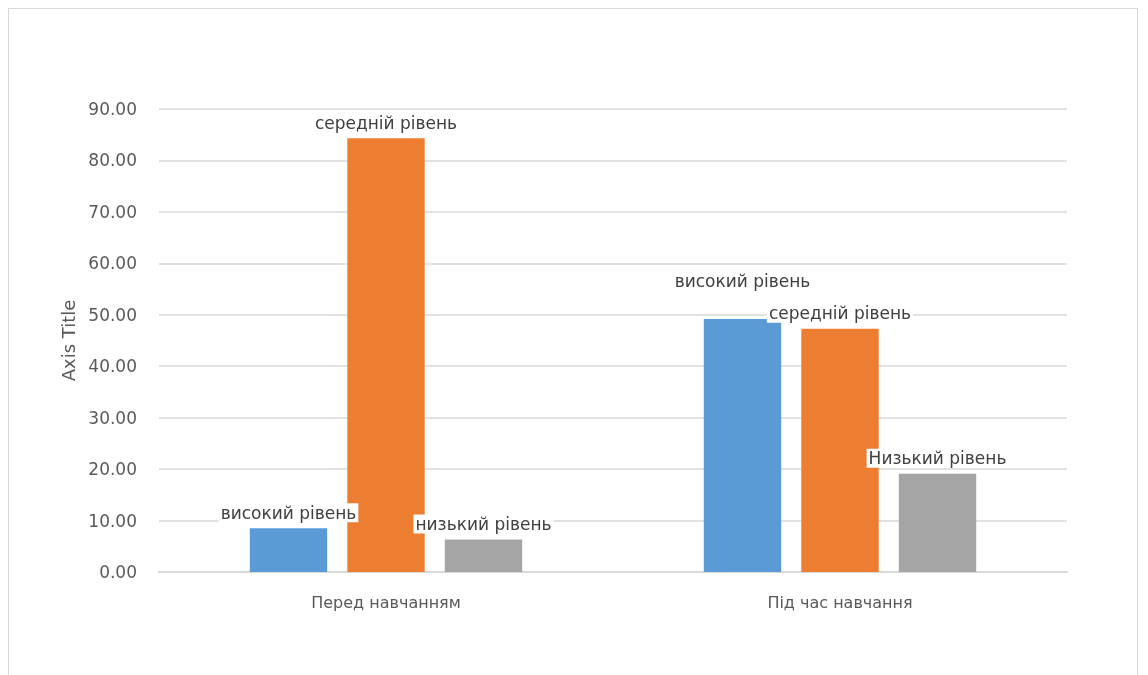 The image size is (1148, 675). I want to click on y-tick-label: 30.00, so click(112, 417).